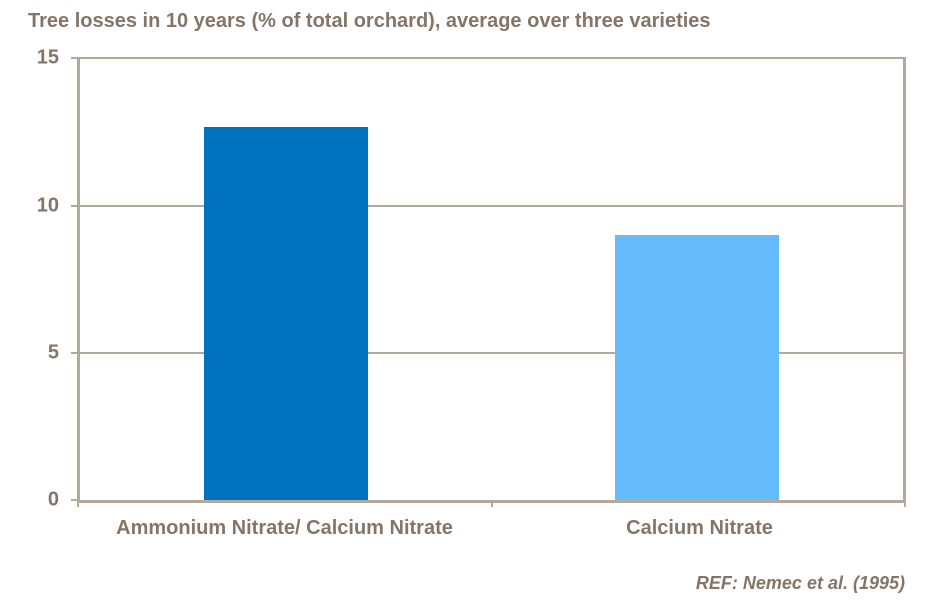 The height and width of the screenshot is (609, 933). What do you see at coordinates (53, 499) in the screenshot?
I see `y-tick-label: 0` at bounding box center [53, 499].